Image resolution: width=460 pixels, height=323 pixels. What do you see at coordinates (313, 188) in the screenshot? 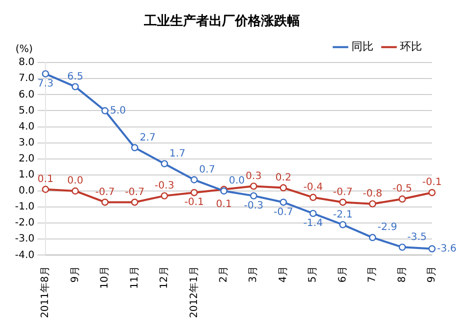
I see `data-label: -0.4` at bounding box center [313, 188].